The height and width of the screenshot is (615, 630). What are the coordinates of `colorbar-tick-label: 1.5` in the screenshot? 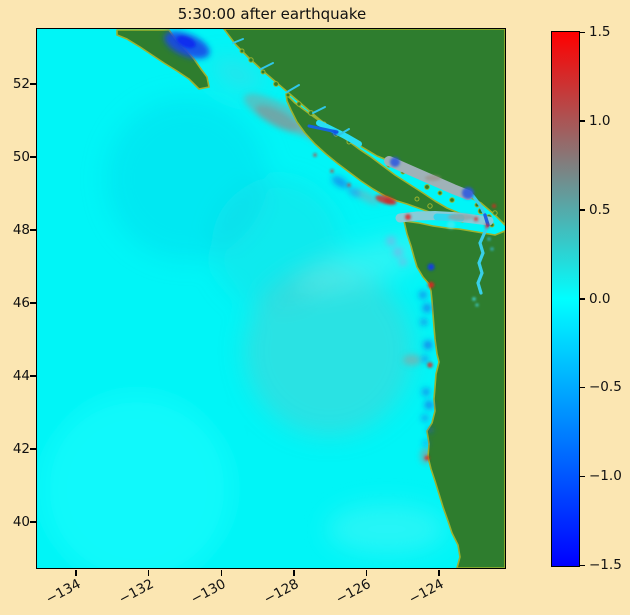 It's located at (600, 32).